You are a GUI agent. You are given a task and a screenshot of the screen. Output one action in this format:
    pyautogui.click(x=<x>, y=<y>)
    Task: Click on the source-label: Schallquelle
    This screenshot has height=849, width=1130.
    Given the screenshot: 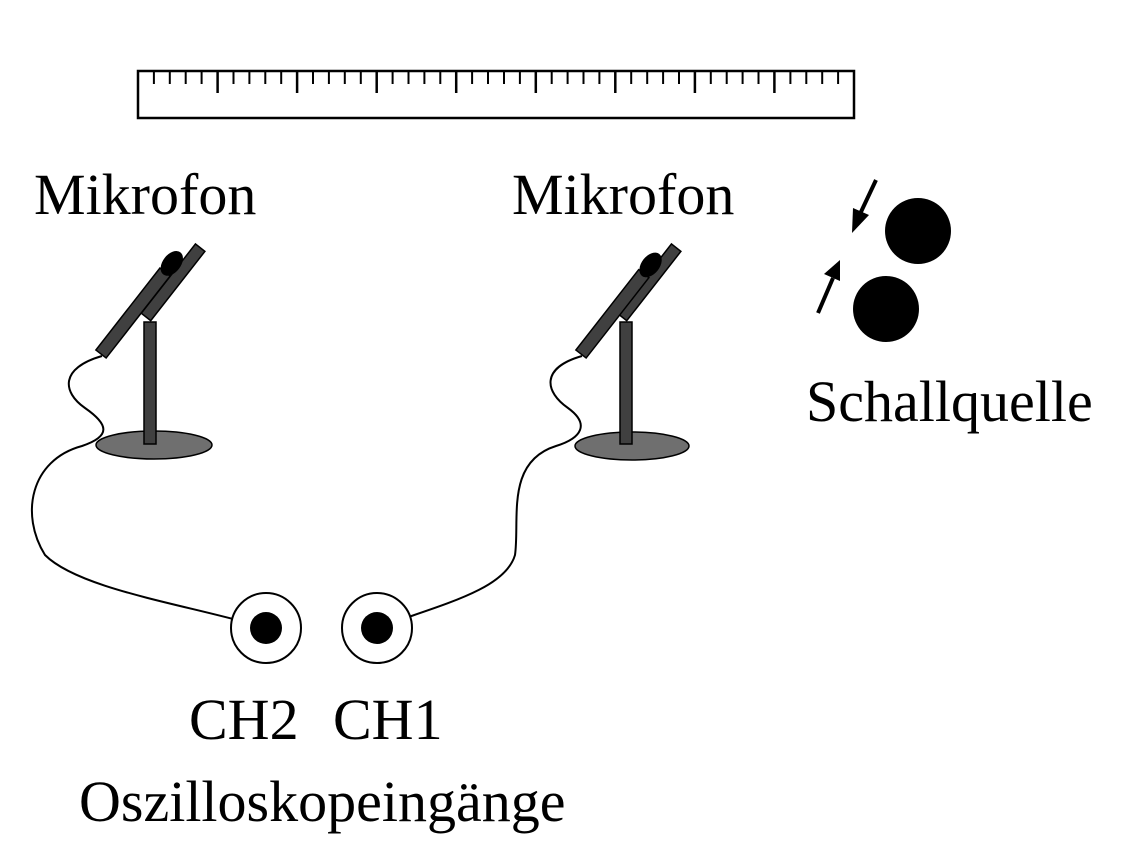 What is the action you would take?
    pyautogui.click(x=949, y=401)
    